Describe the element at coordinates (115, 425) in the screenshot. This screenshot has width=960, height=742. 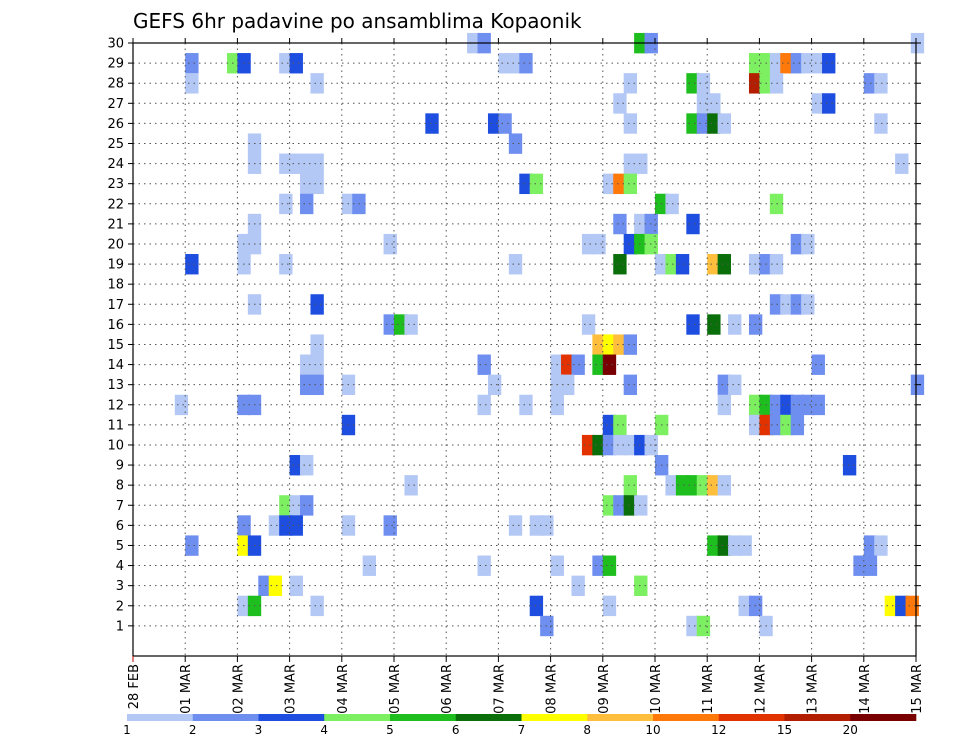
I see `y-tick-label: 11` at that location.